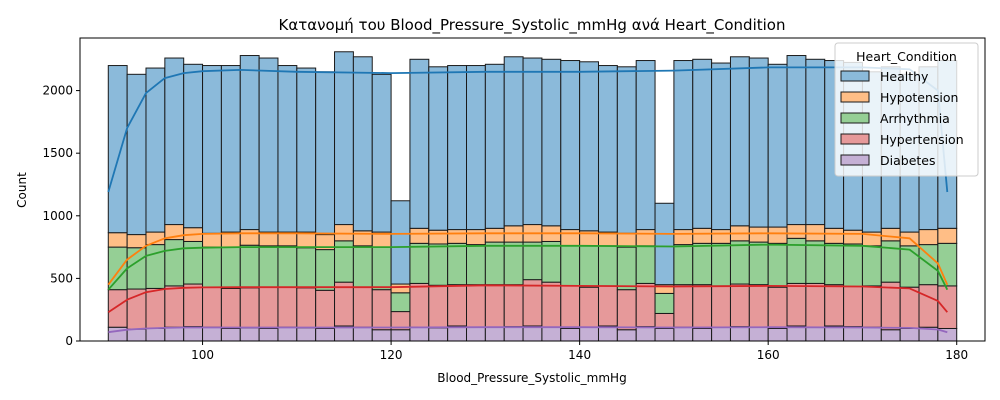 This screenshot has height=400, width=1000. What do you see at coordinates (579, 355) in the screenshot?
I see `x-tick-label: 140` at bounding box center [579, 355].